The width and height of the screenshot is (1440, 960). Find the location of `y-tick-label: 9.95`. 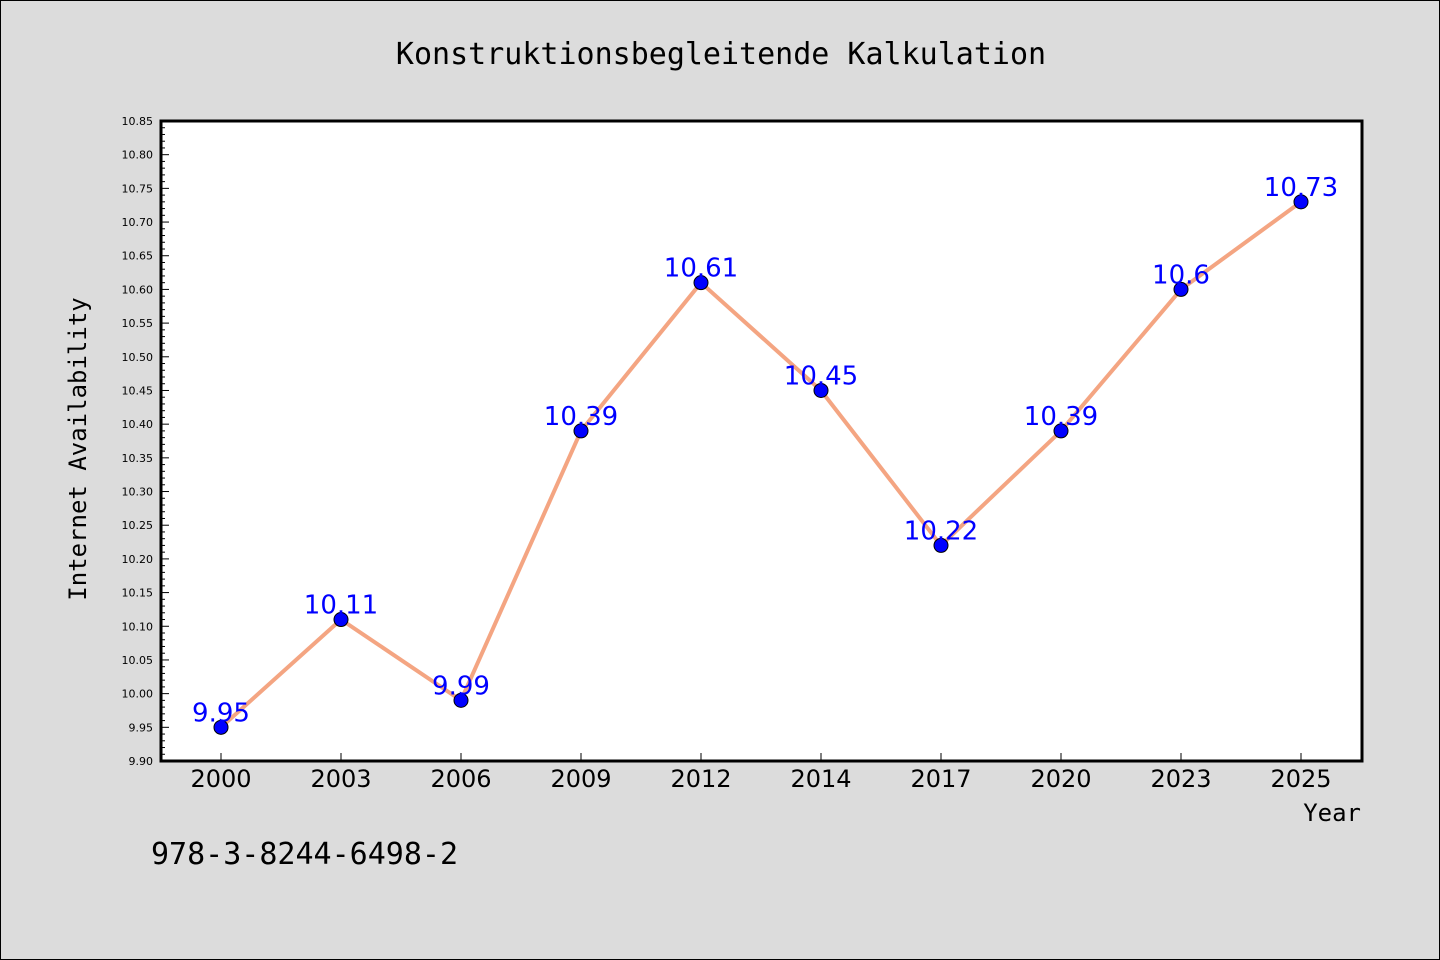

y-tick-label: 9.95 is located at coordinates (141, 727).